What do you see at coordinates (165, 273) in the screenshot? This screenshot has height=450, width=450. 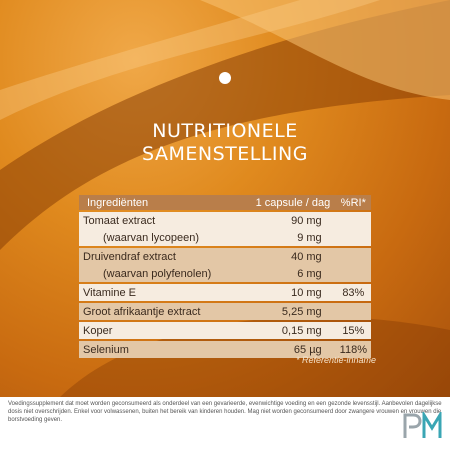 I see `ingredient-cell: (waarvan polyfenolen)` at bounding box center [165, 273].